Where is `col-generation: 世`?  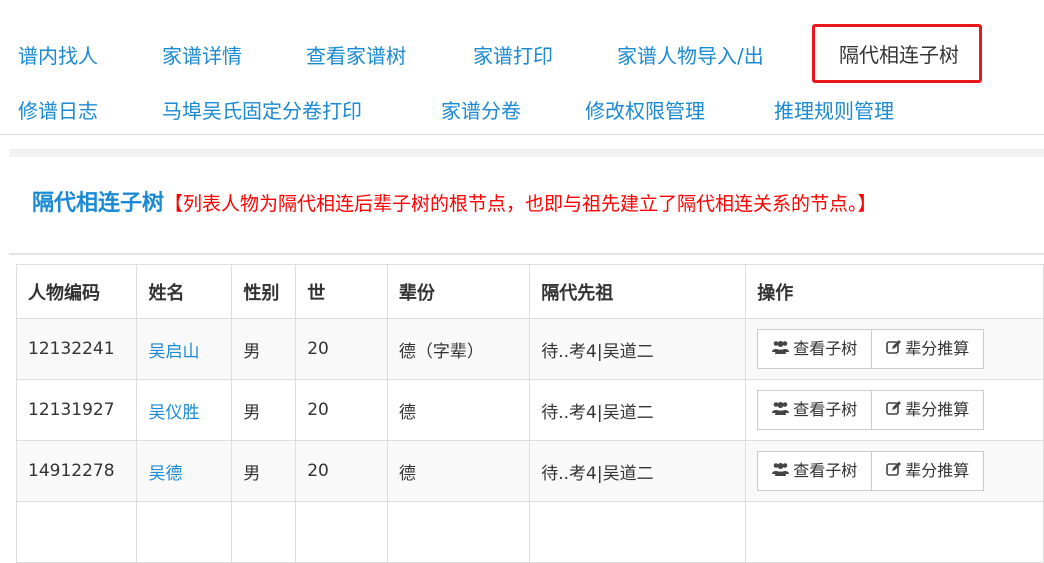
col-generation: 世 is located at coordinates (341, 291).